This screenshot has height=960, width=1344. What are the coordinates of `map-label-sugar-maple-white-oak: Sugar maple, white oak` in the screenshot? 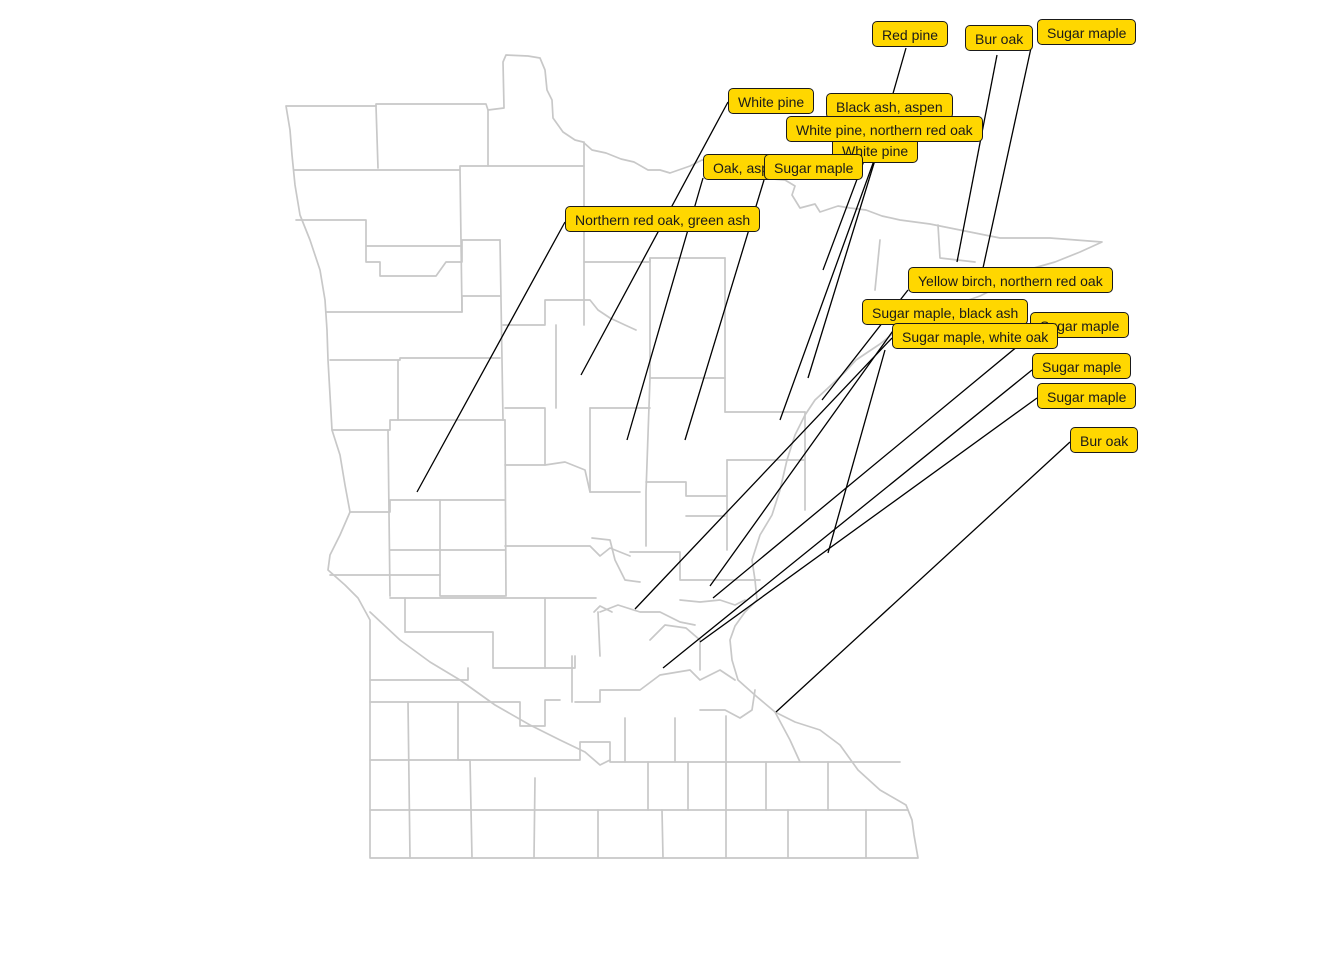 It's located at (975, 336).